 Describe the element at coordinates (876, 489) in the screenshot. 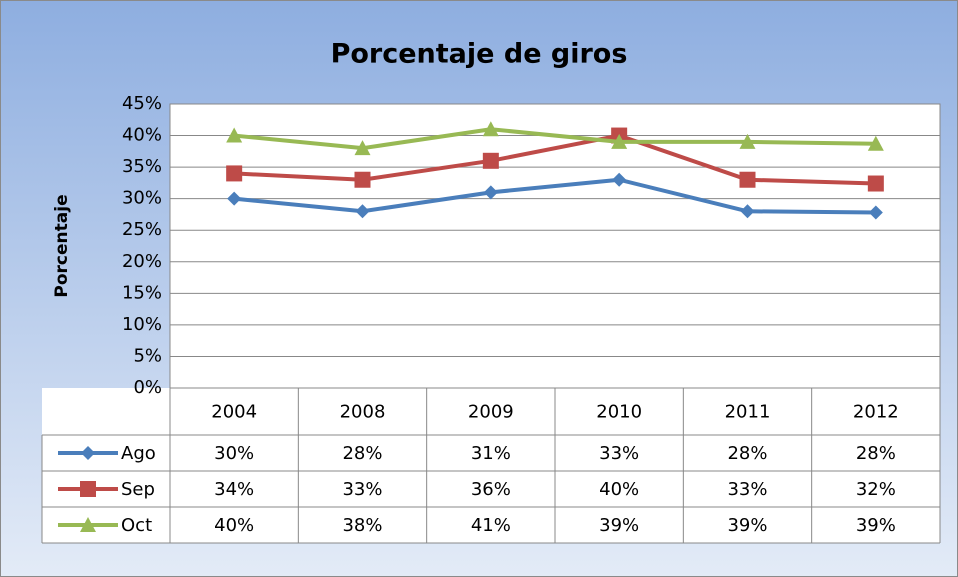

I see `table-value: 32%` at that location.